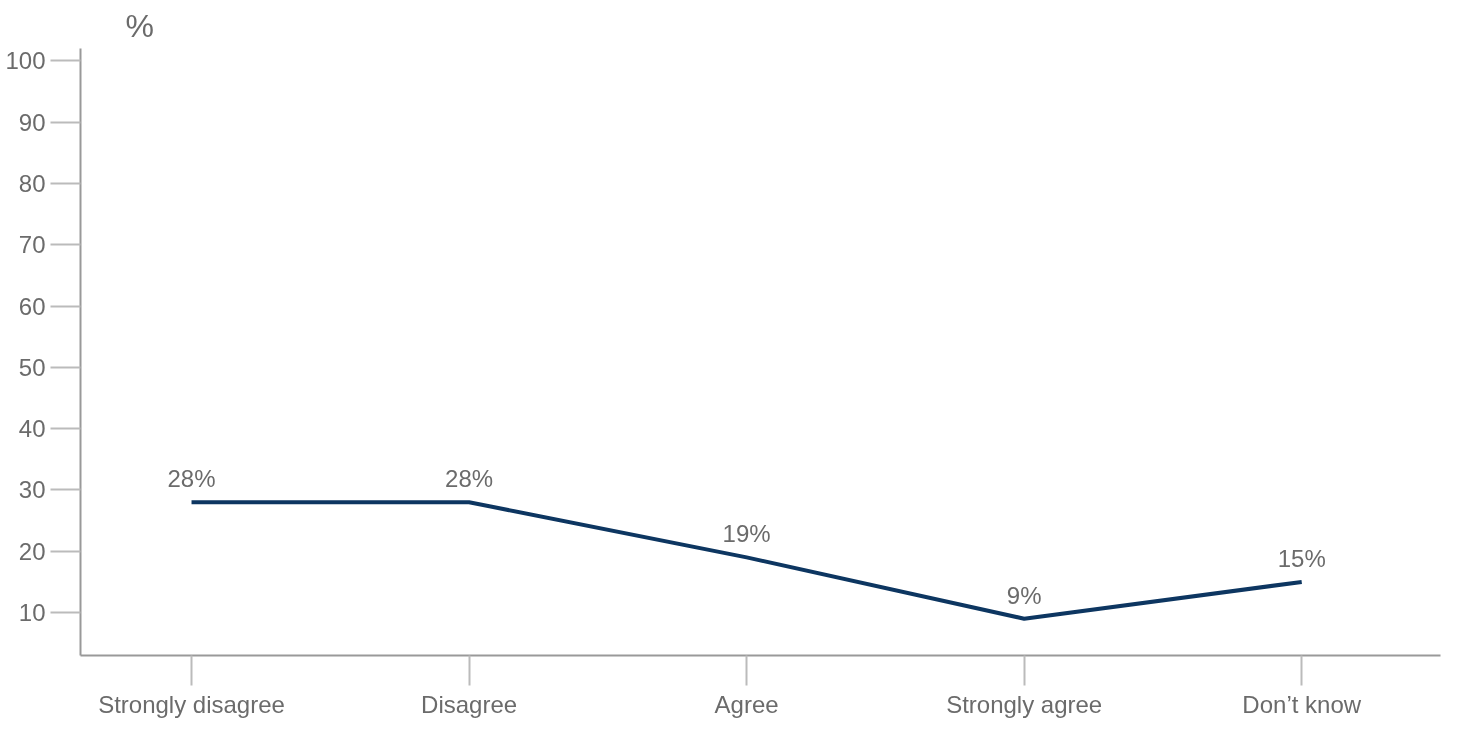 This screenshot has width=1484, height=732. I want to click on x-tick-label: Strongly agree, so click(1024, 704).